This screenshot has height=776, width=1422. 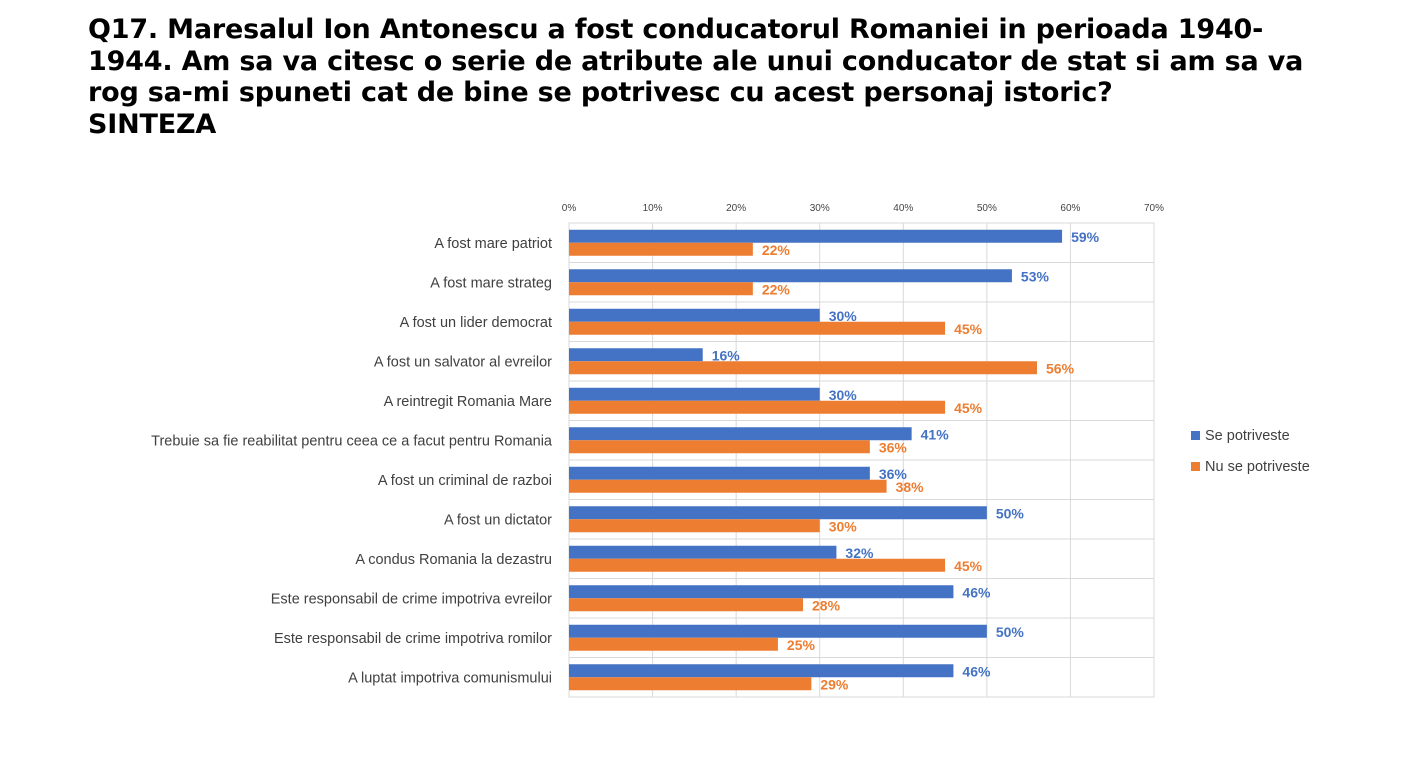 I want to click on legend-entry: Nu se potriveste, so click(x=1257, y=467).